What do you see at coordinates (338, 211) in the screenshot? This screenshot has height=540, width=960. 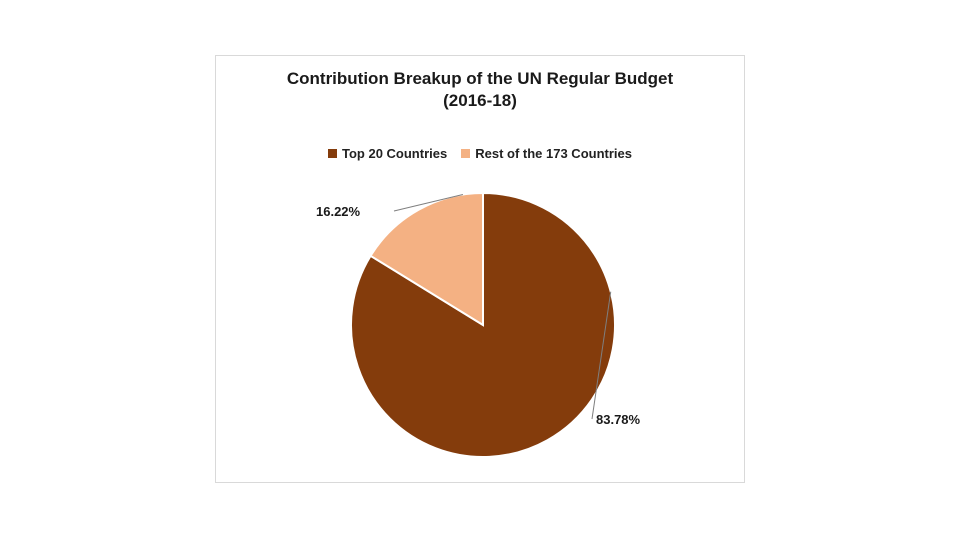 I see `data-label-rest: 16.22%` at bounding box center [338, 211].